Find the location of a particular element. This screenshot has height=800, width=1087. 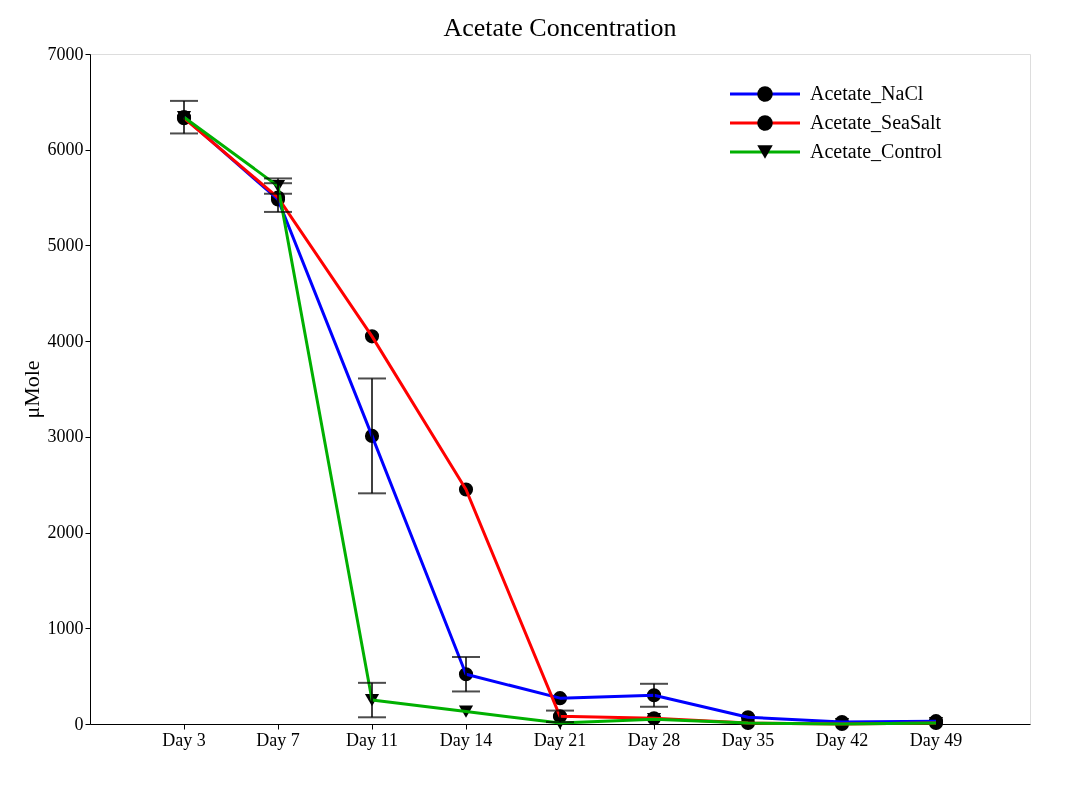

x-tick-label: Day 3 is located at coordinates (184, 739).